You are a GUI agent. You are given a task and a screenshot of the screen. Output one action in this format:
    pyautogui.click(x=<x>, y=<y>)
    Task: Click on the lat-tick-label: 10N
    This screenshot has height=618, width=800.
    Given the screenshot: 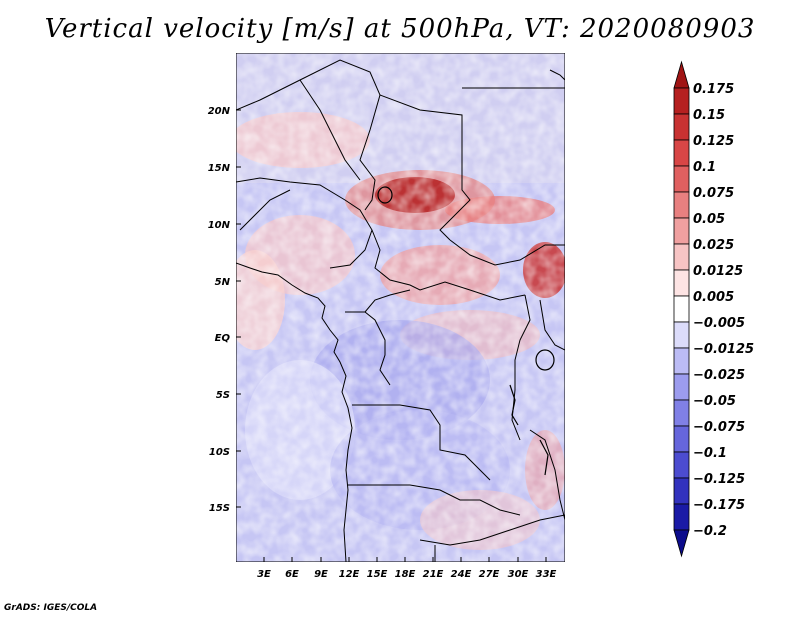 What is the action you would take?
    pyautogui.click(x=219, y=225)
    